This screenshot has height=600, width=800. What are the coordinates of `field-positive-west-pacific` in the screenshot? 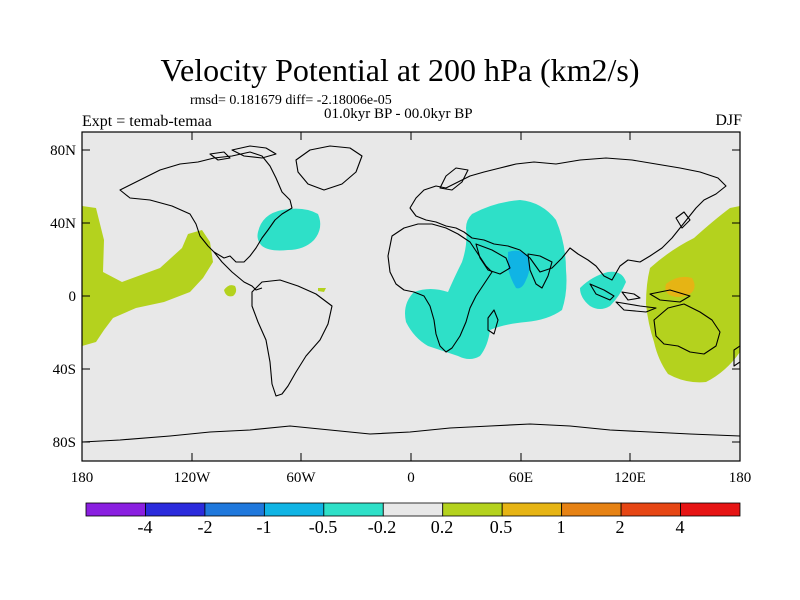 It's located at (693, 294).